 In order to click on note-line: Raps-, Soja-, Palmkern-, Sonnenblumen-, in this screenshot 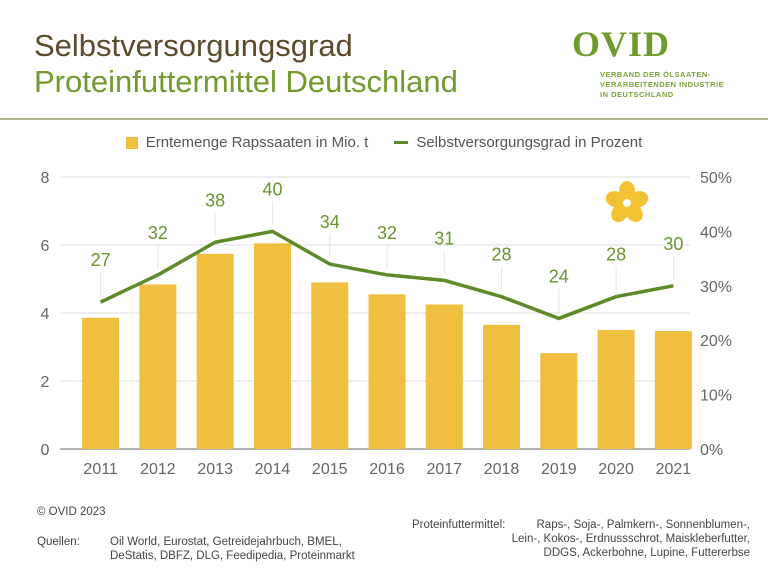, I will do `click(643, 525)`.